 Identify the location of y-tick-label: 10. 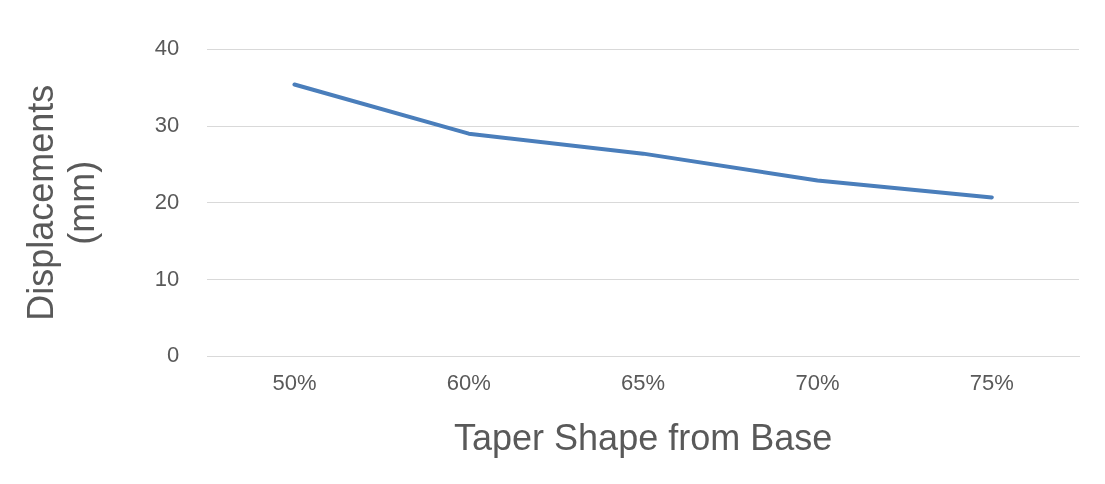
(167, 278).